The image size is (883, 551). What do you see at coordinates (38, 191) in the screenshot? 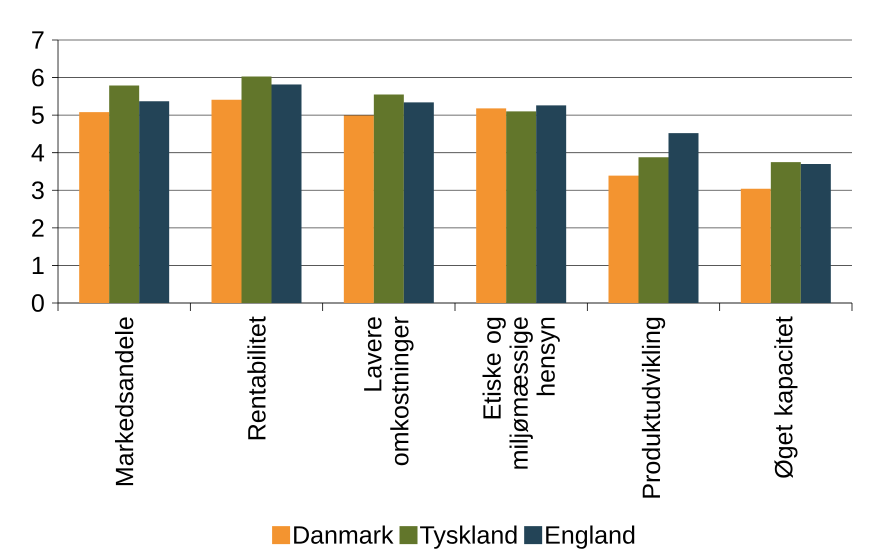
I see `y-tick-label: 3` at bounding box center [38, 191].